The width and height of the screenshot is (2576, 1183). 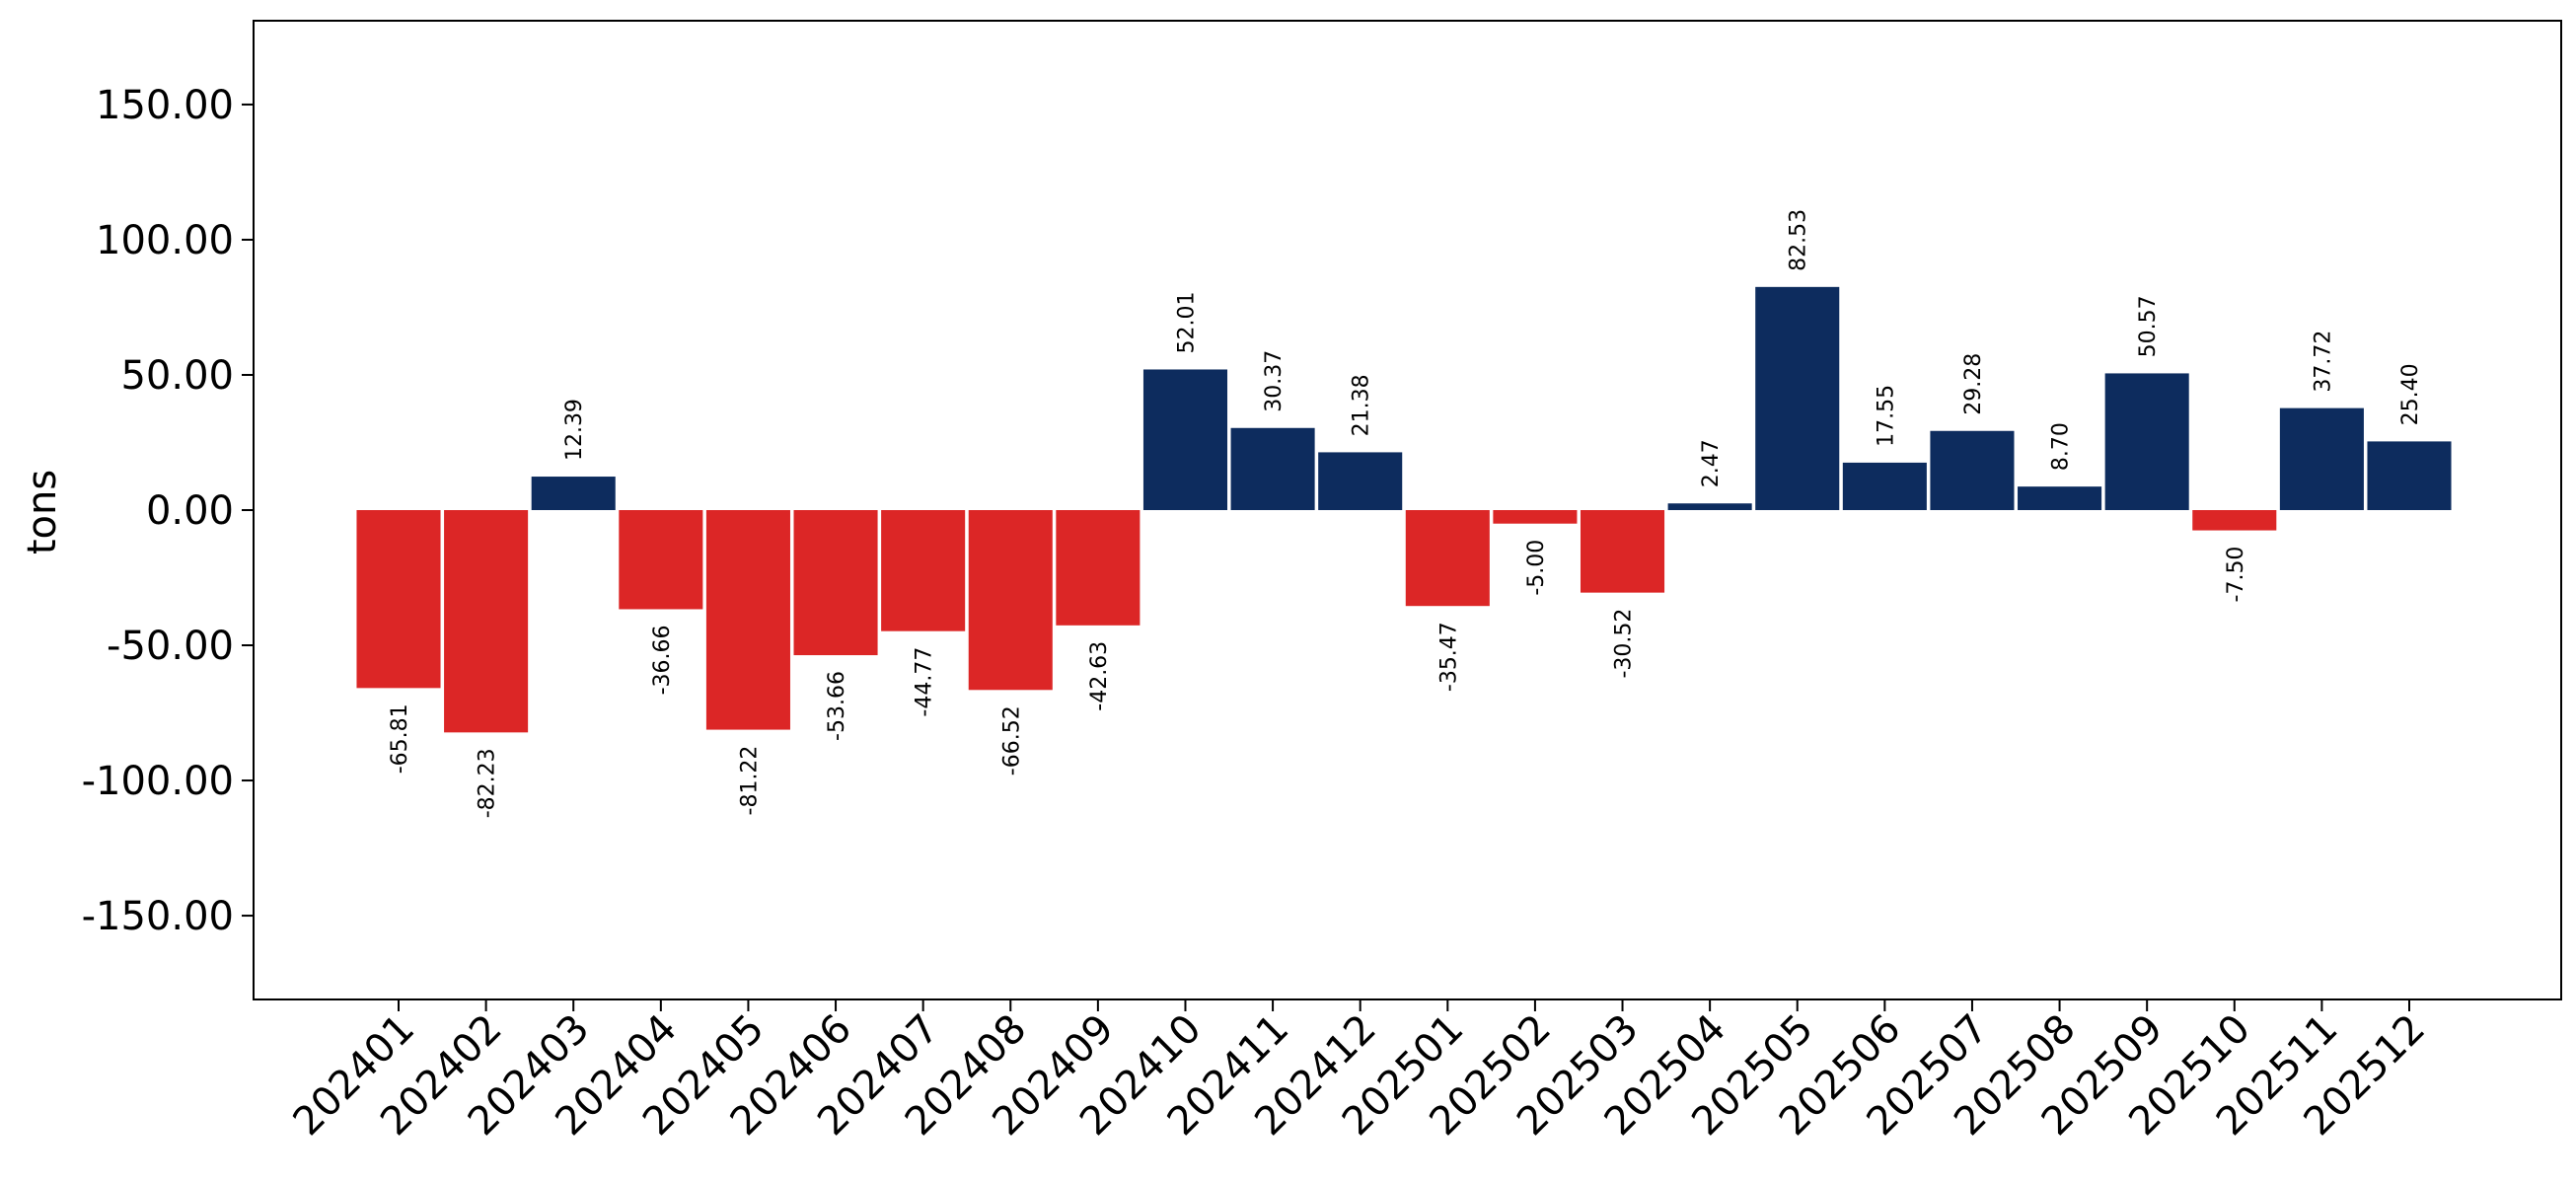 What do you see at coordinates (749, 781) in the screenshot?
I see `data-label: -81.22` at bounding box center [749, 781].